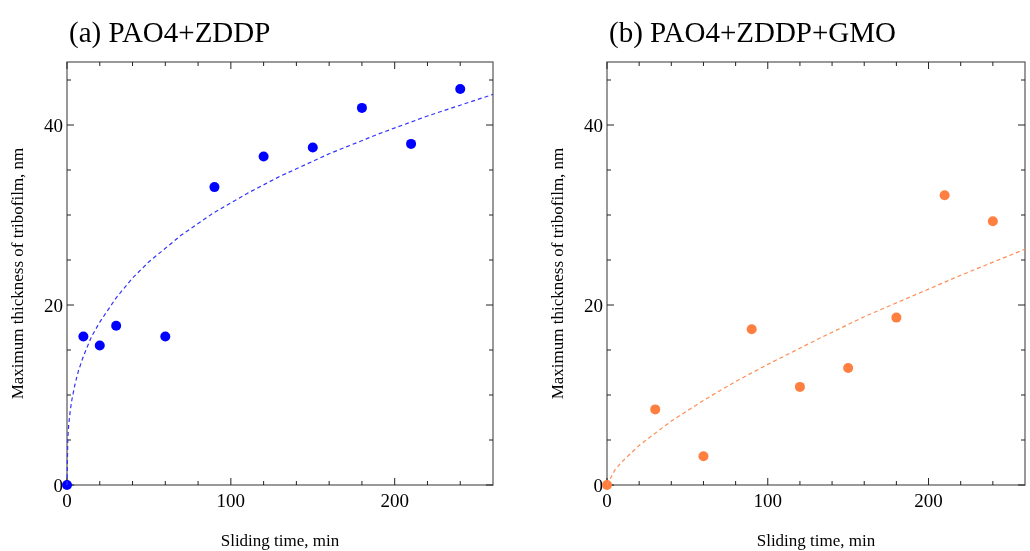 This screenshot has width=1030, height=551. What do you see at coordinates (170, 32) in the screenshot?
I see `chart-title: (a) PAO4+ZDDP` at bounding box center [170, 32].